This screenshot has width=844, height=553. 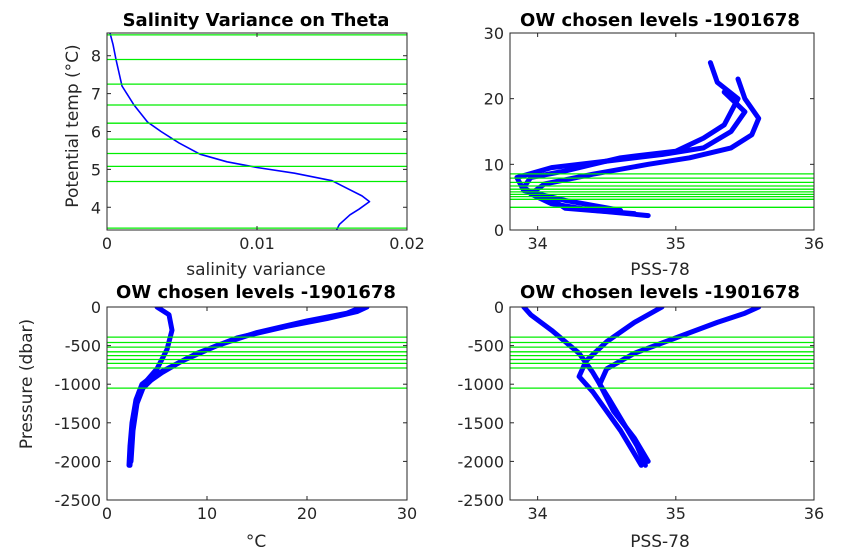 I want to click on x-tick-label: 0.02, so click(x=407, y=243).